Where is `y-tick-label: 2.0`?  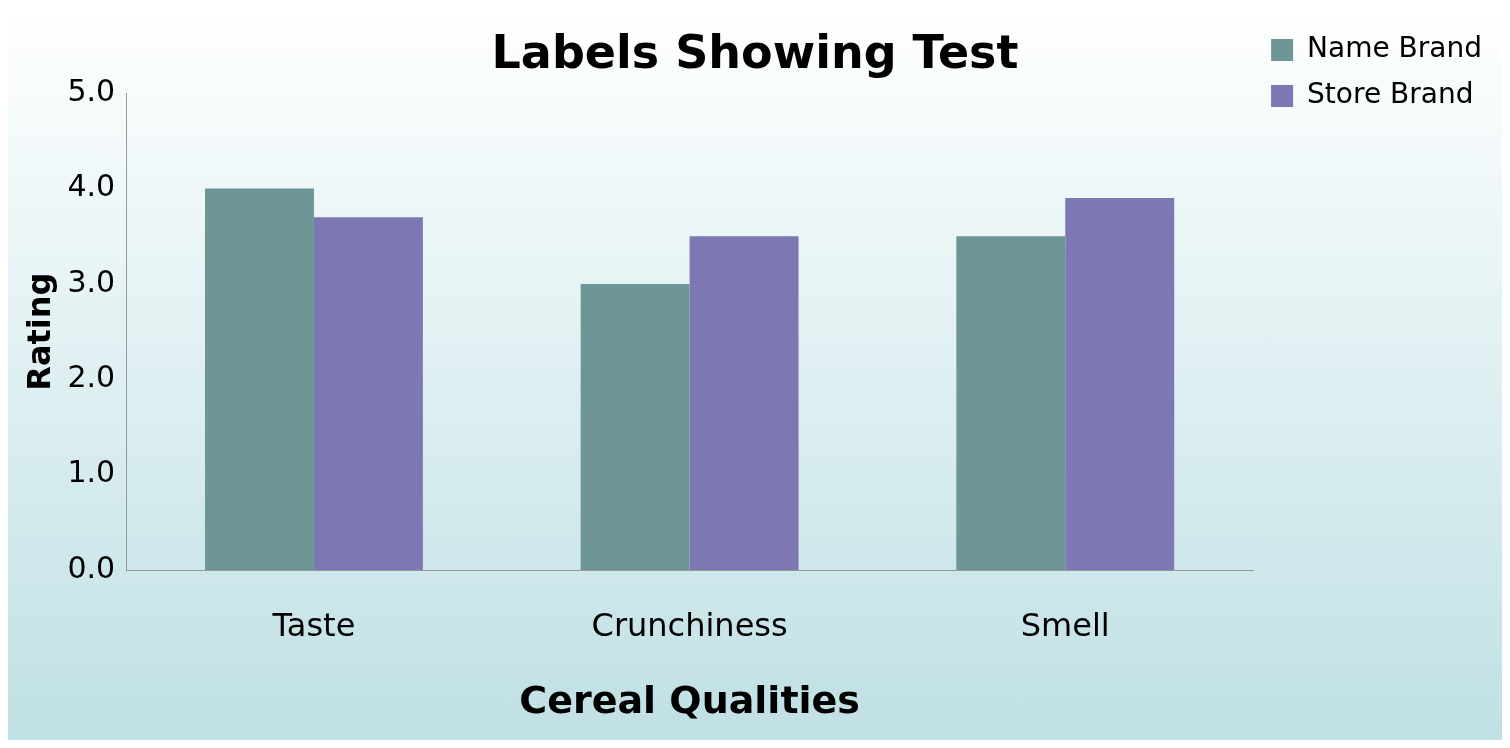 y-tick-label: 2.0 is located at coordinates (91, 377).